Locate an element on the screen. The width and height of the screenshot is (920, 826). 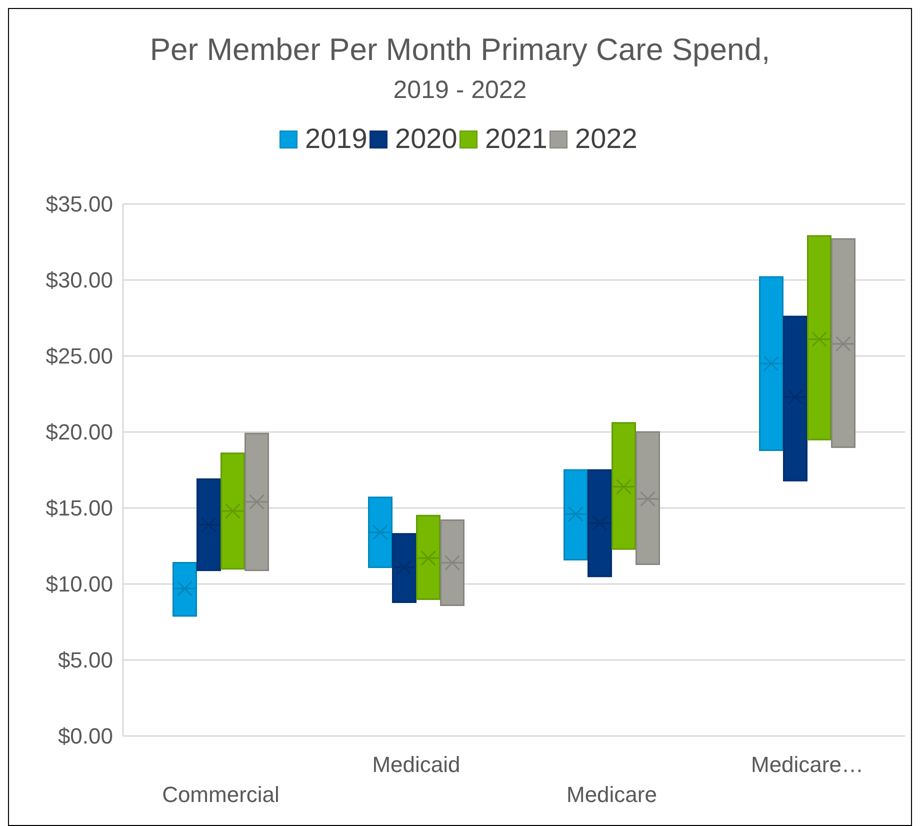
legend-label: 2021 is located at coordinates (516, 138).